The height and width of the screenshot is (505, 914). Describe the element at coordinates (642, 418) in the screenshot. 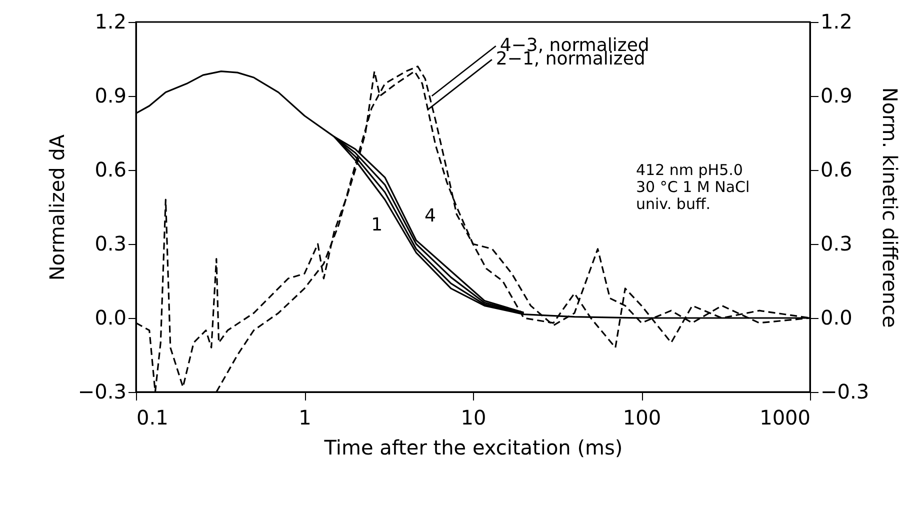

I see `x-tick-label: 100` at that location.